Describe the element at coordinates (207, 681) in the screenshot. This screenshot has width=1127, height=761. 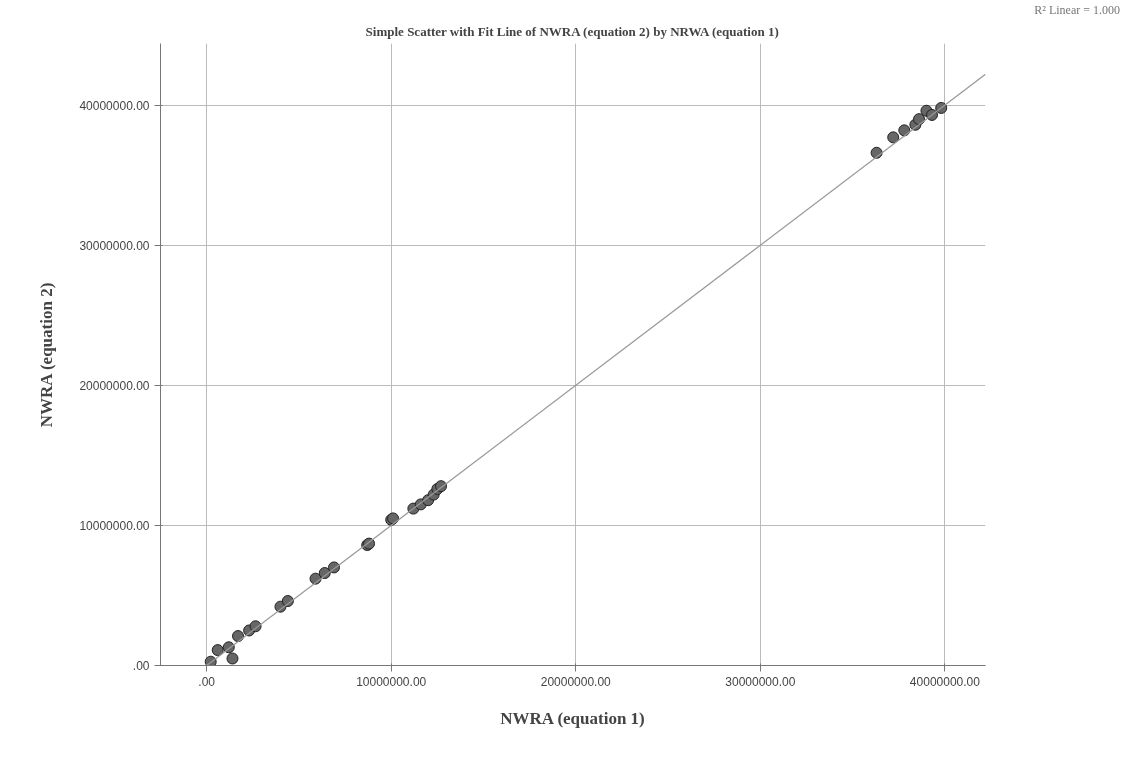
I see `x-tick-label: .00` at that location.